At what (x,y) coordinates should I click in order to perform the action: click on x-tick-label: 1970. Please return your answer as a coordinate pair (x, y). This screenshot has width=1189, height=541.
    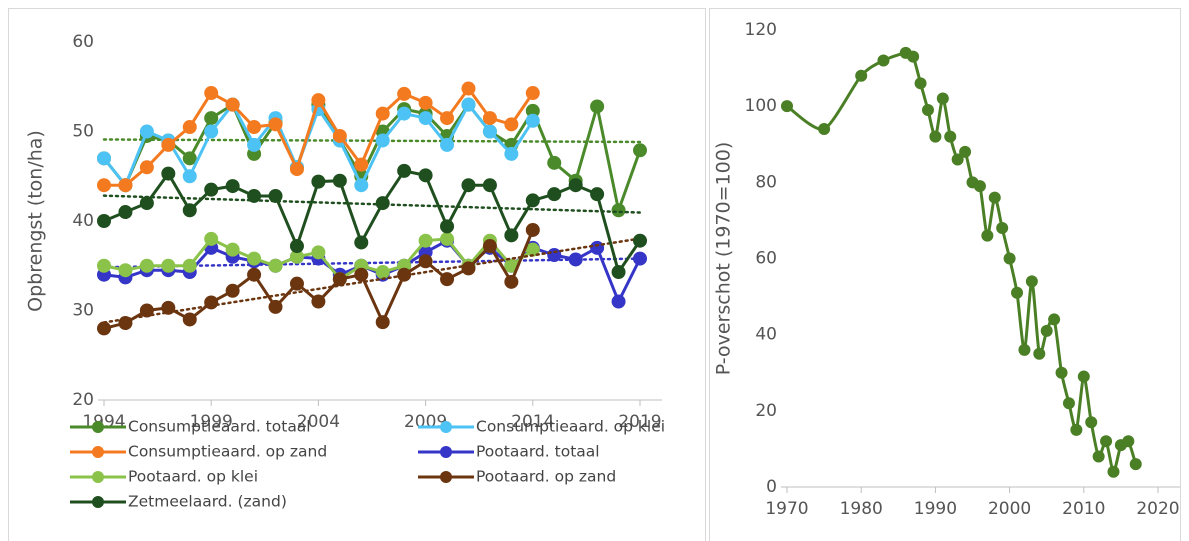
    Looking at the image, I should click on (786, 509).